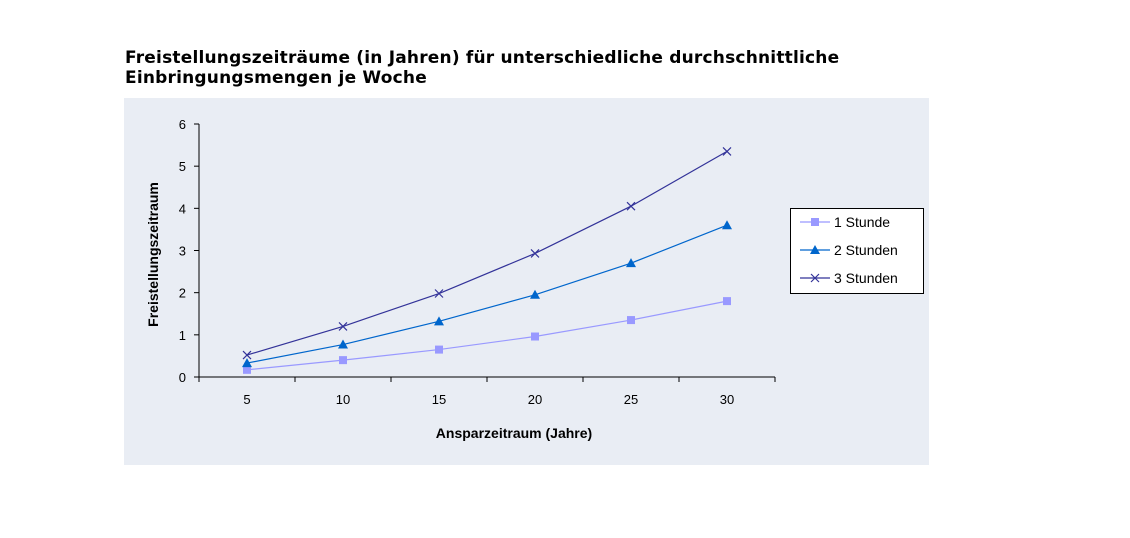 This screenshot has width=1130, height=538. What do you see at coordinates (439, 399) in the screenshot?
I see `x-tick-label: 15` at bounding box center [439, 399].